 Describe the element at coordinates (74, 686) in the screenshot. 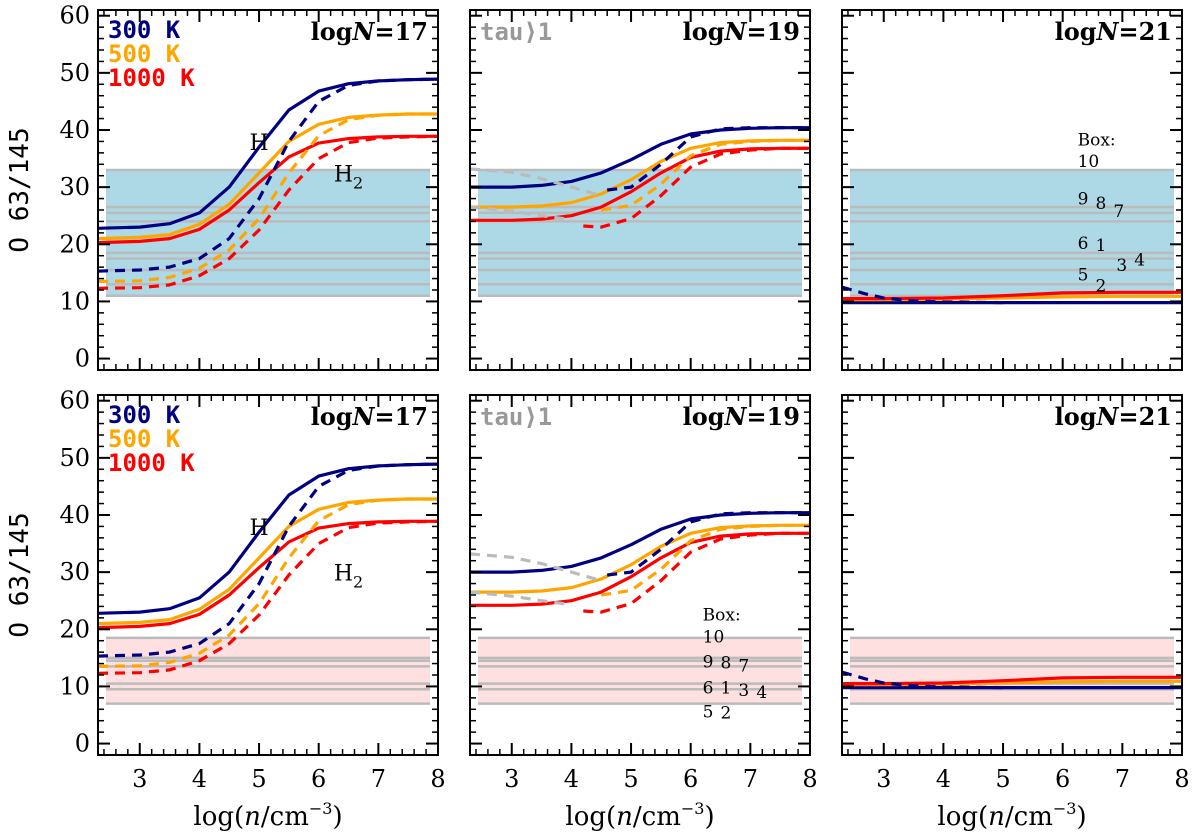

I see `y-tick-label: 10` at that location.